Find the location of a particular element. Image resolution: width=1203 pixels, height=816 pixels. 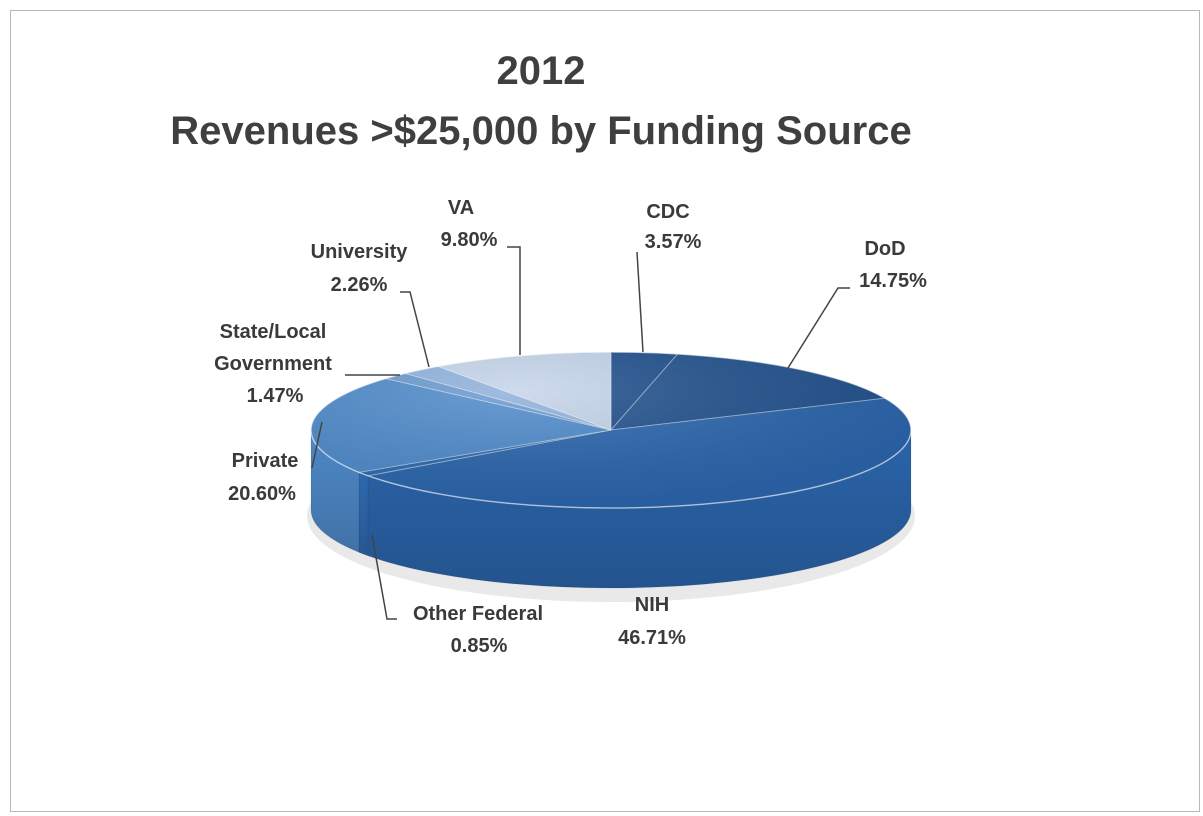

chart-title-line2: Revenues >$25,000 by Funding Source is located at coordinates (540, 131).